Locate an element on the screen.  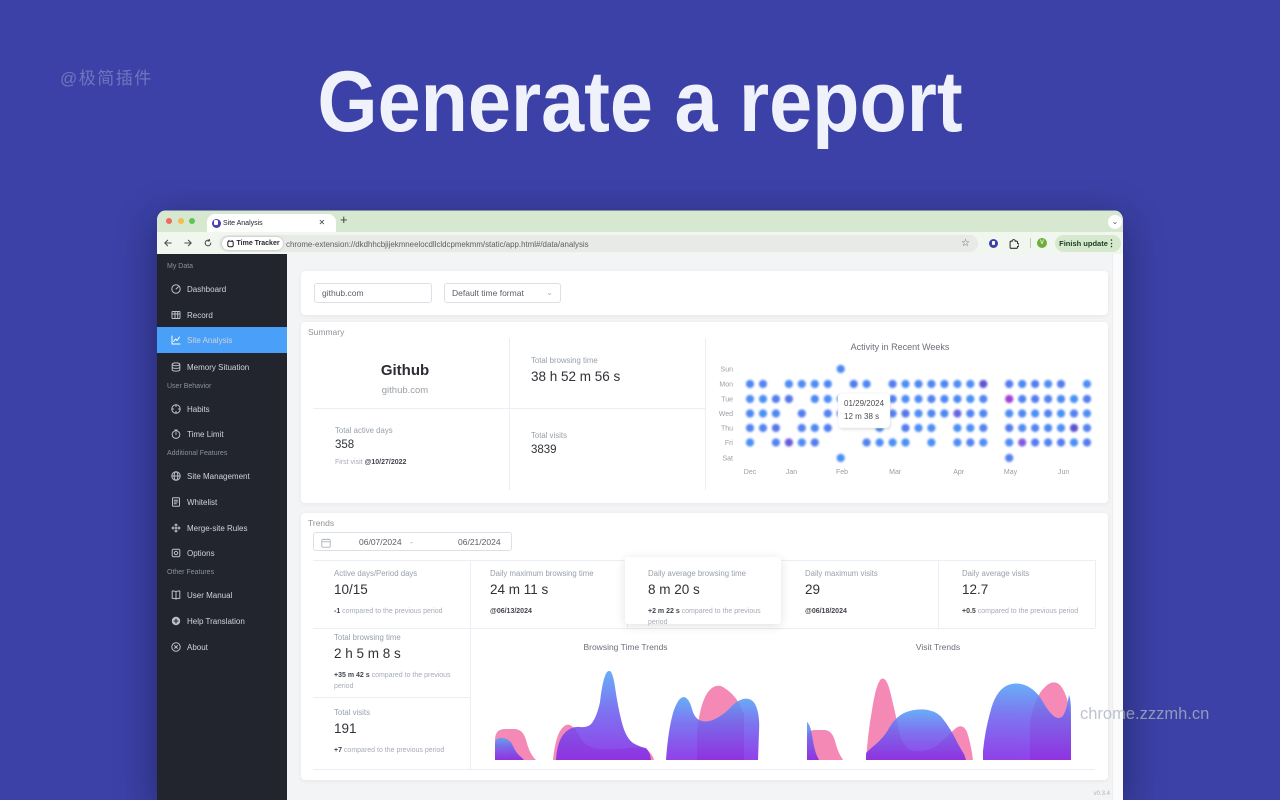
svg-text: Jan is located at coordinates (791, 472).